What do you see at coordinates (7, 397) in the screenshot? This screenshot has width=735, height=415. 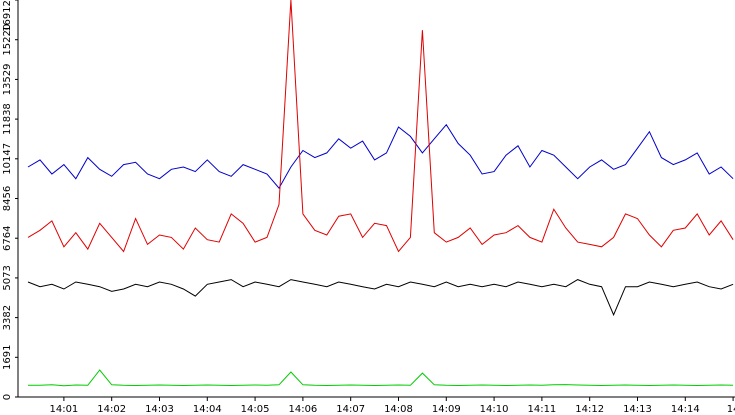 I see `y-tick-label: 0` at bounding box center [7, 397].